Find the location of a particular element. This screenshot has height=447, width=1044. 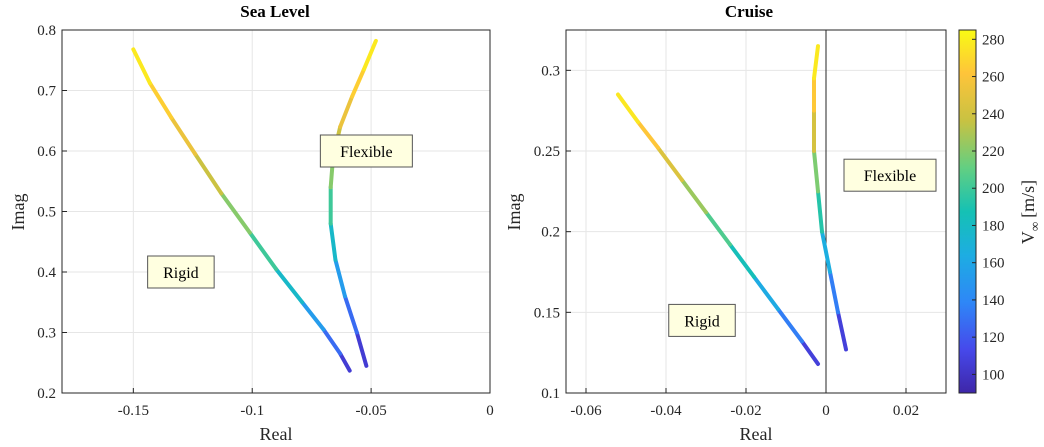

sea-level-y-tick-label: 0.6 is located at coordinates (46, 152).